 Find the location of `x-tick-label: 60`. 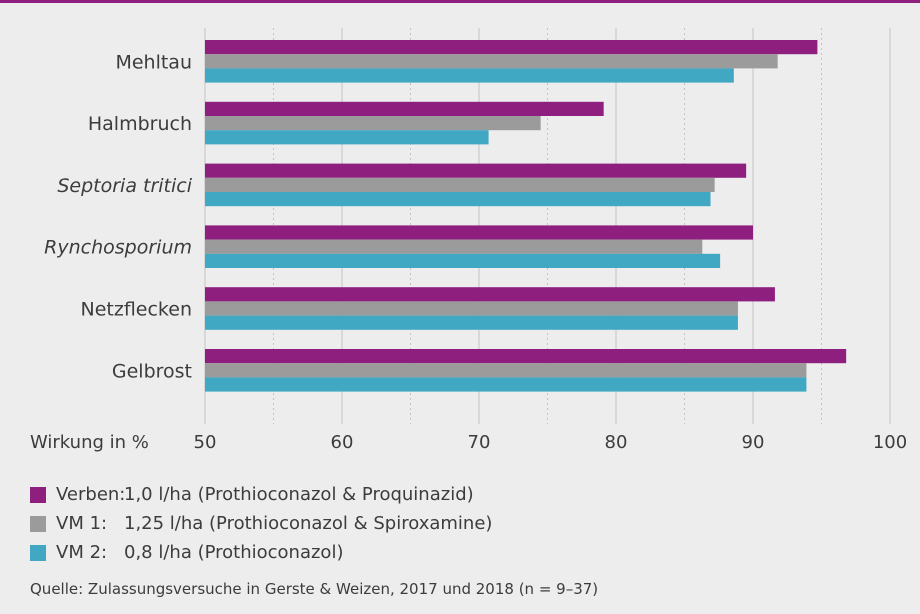

x-tick-label: 60 is located at coordinates (342, 442).